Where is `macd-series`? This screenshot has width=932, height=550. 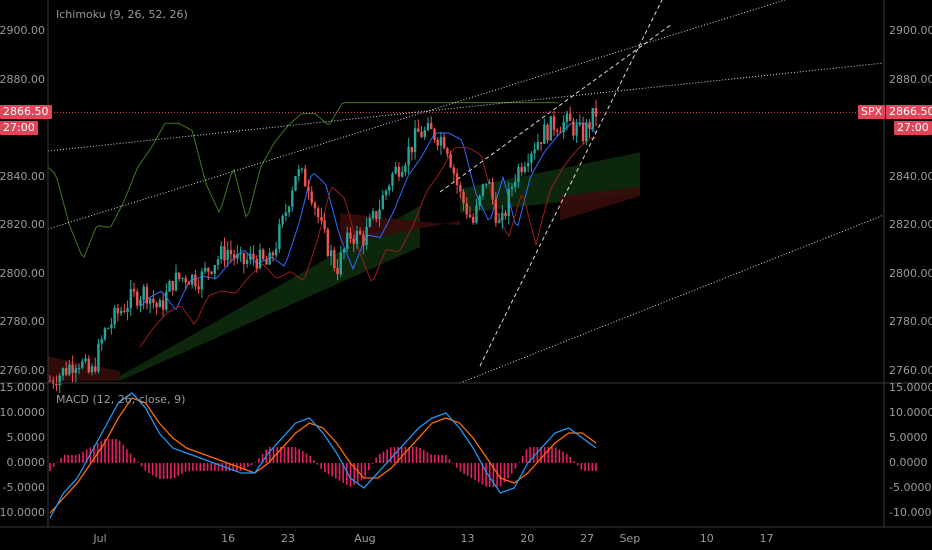 macd-series is located at coordinates (323, 455).